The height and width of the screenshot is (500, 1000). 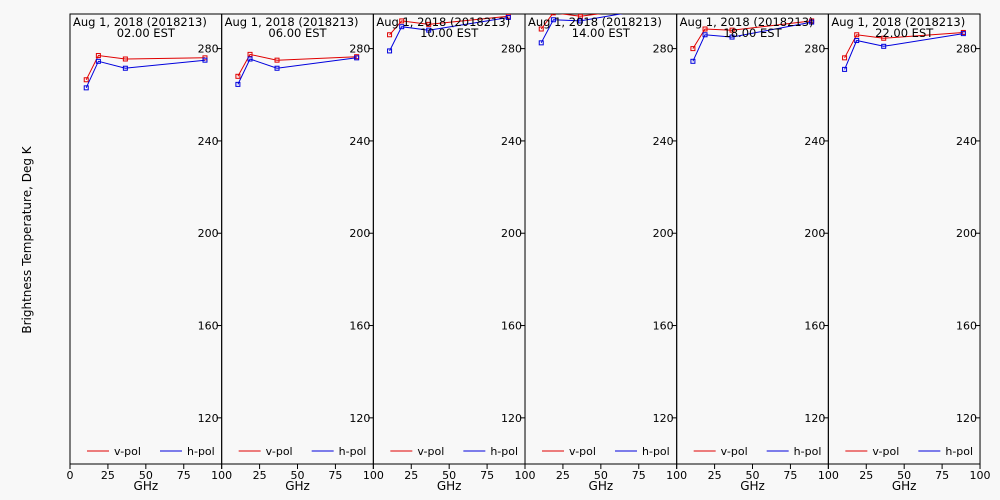 I want to click on panel-title-time: 18.00 EST, so click(x=752, y=33).